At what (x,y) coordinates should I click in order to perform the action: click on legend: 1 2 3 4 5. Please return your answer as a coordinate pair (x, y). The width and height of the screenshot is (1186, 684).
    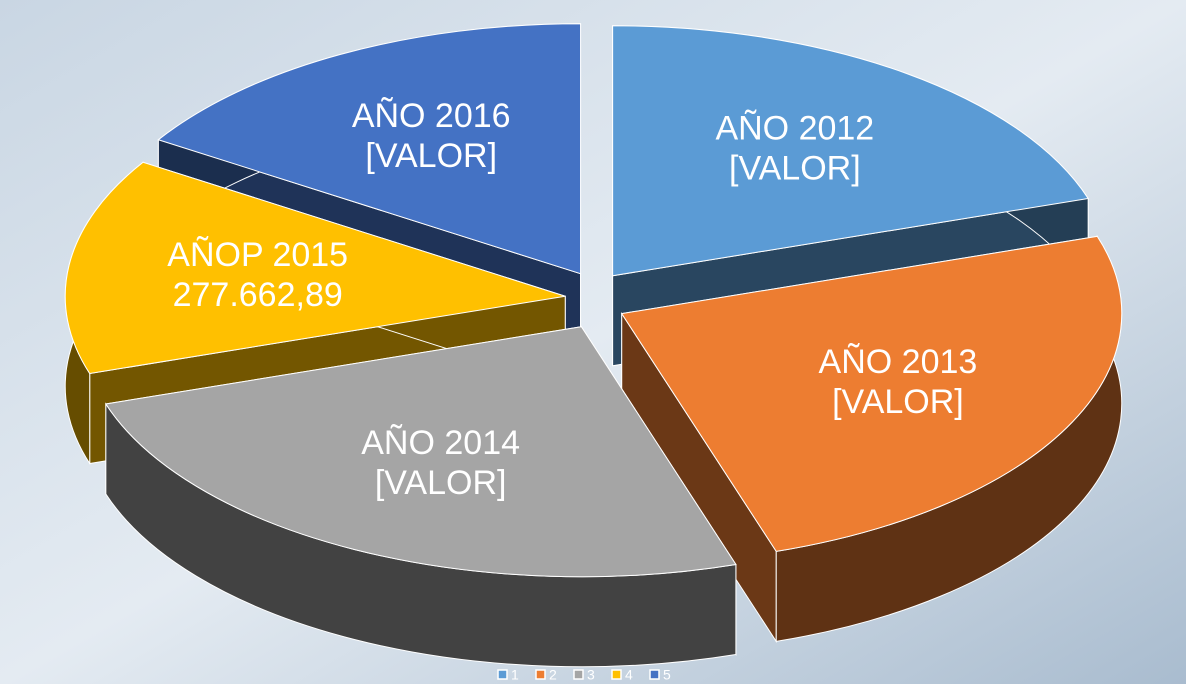
    Looking at the image, I should click on (584, 675).